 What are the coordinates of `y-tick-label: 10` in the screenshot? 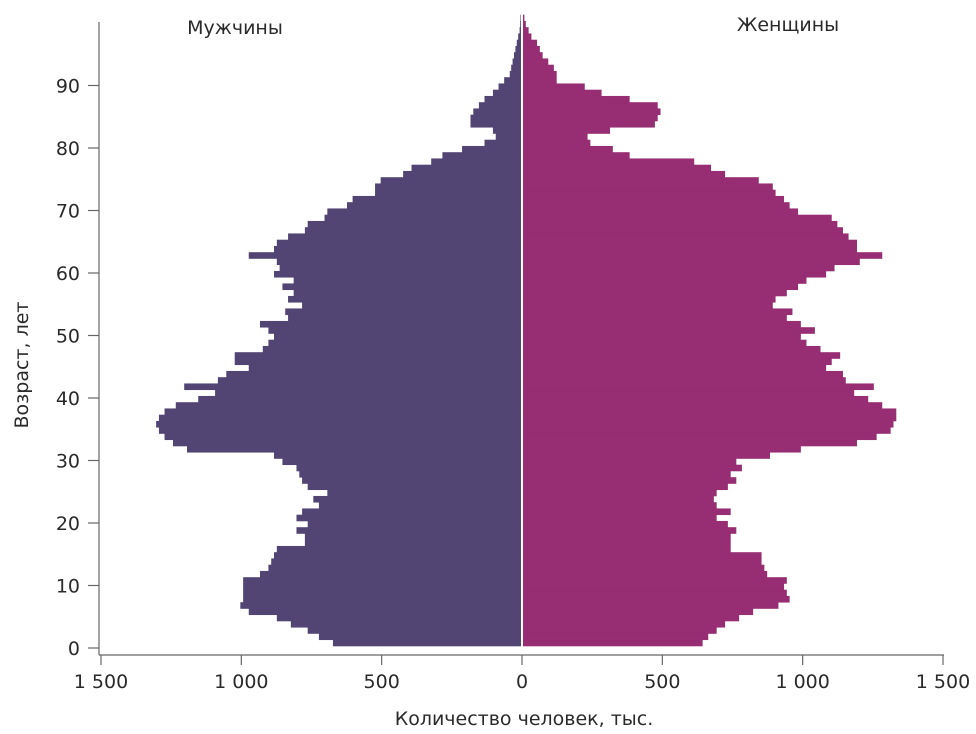 It's located at (68, 587).